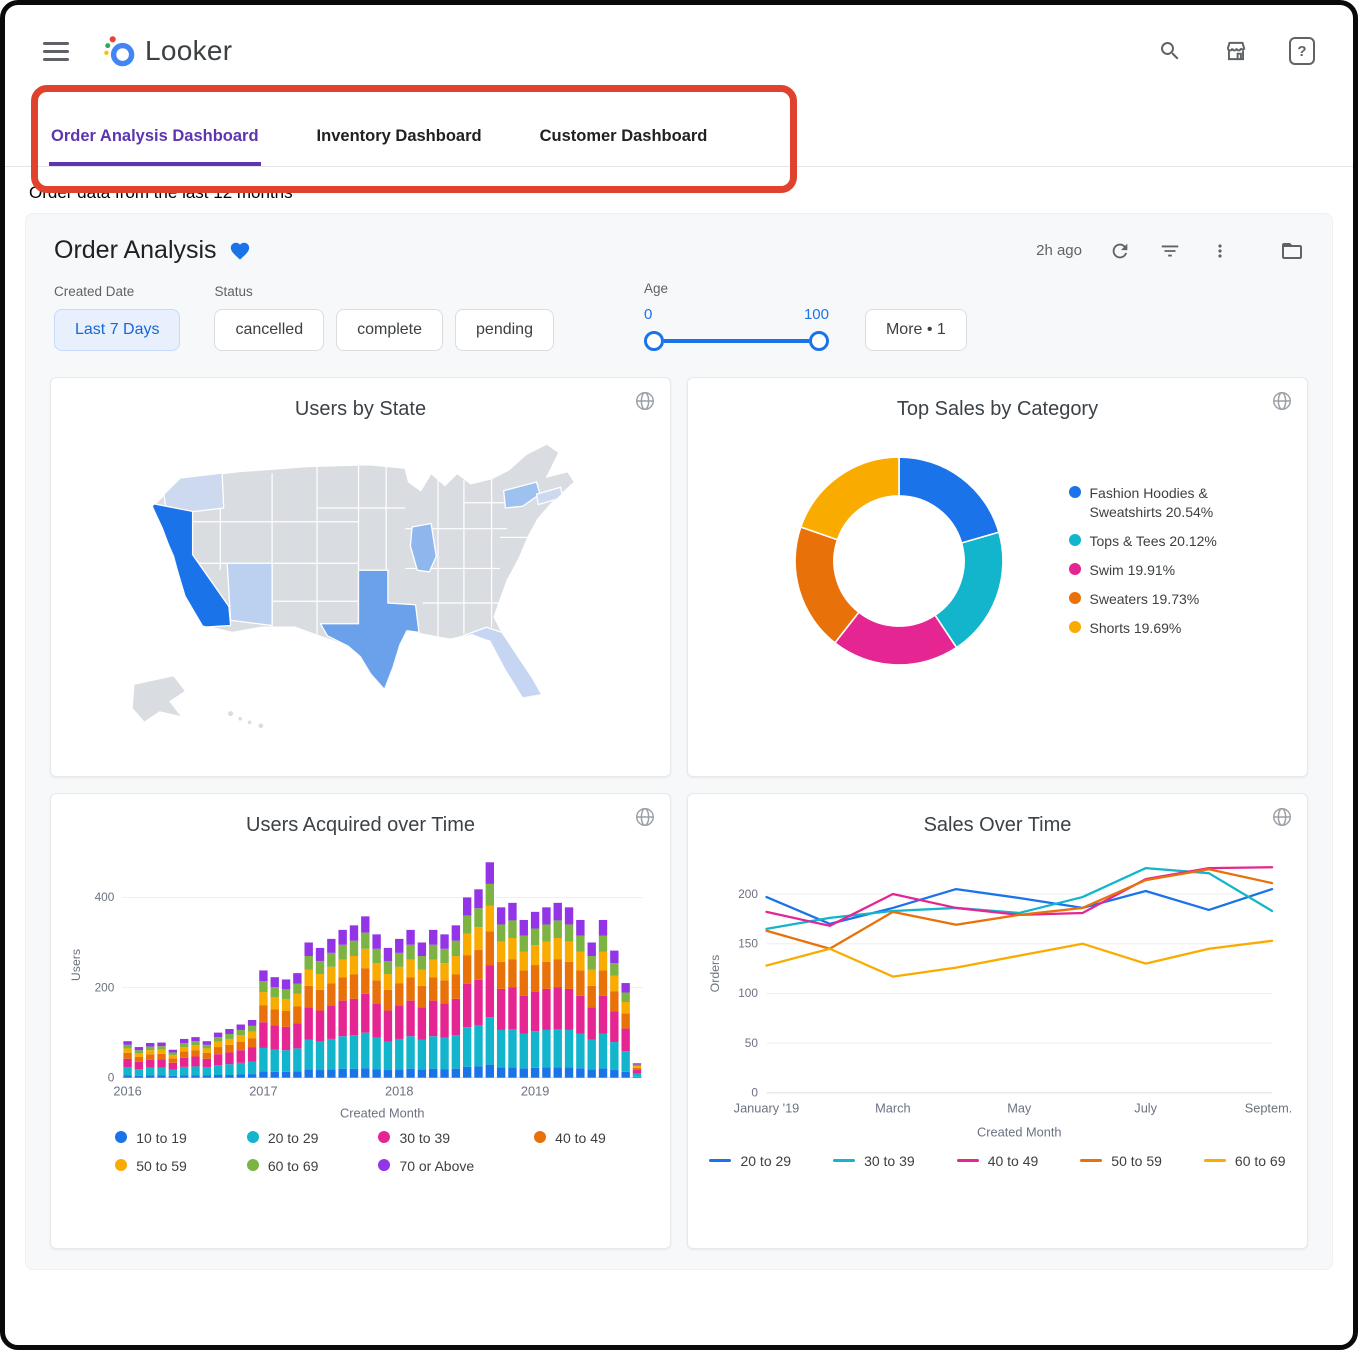 This screenshot has height=1350, width=1358. Describe the element at coordinates (390, 330) in the screenshot. I see `status-chip-complete: complete` at that location.